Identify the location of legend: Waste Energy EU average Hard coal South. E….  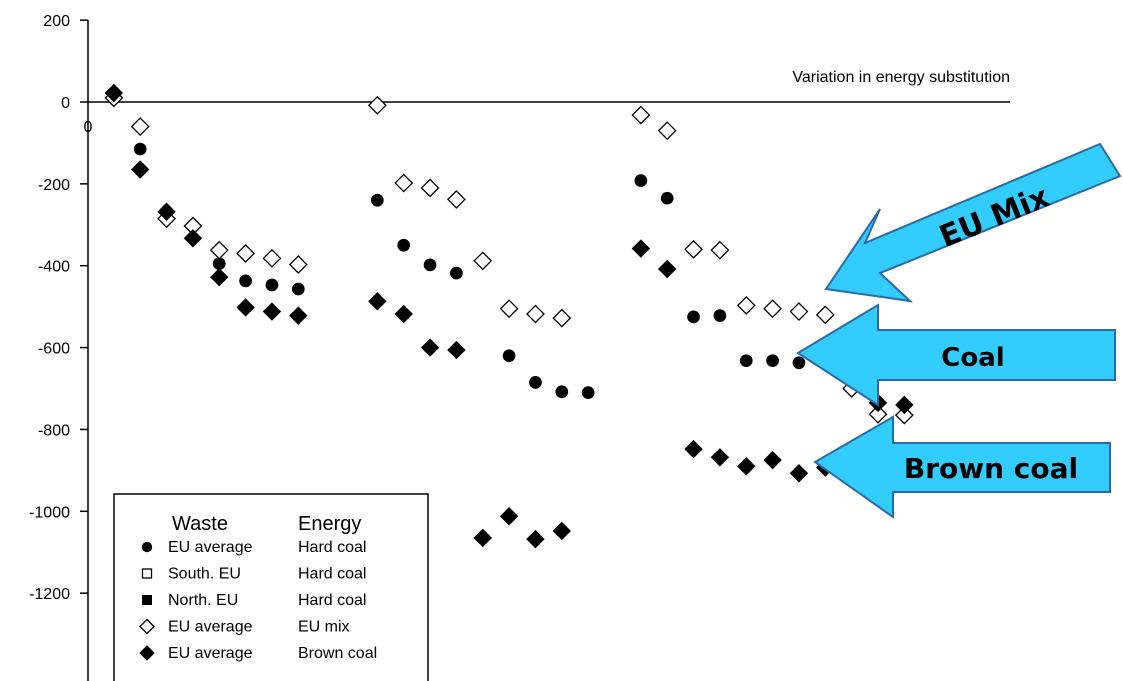
(271, 587).